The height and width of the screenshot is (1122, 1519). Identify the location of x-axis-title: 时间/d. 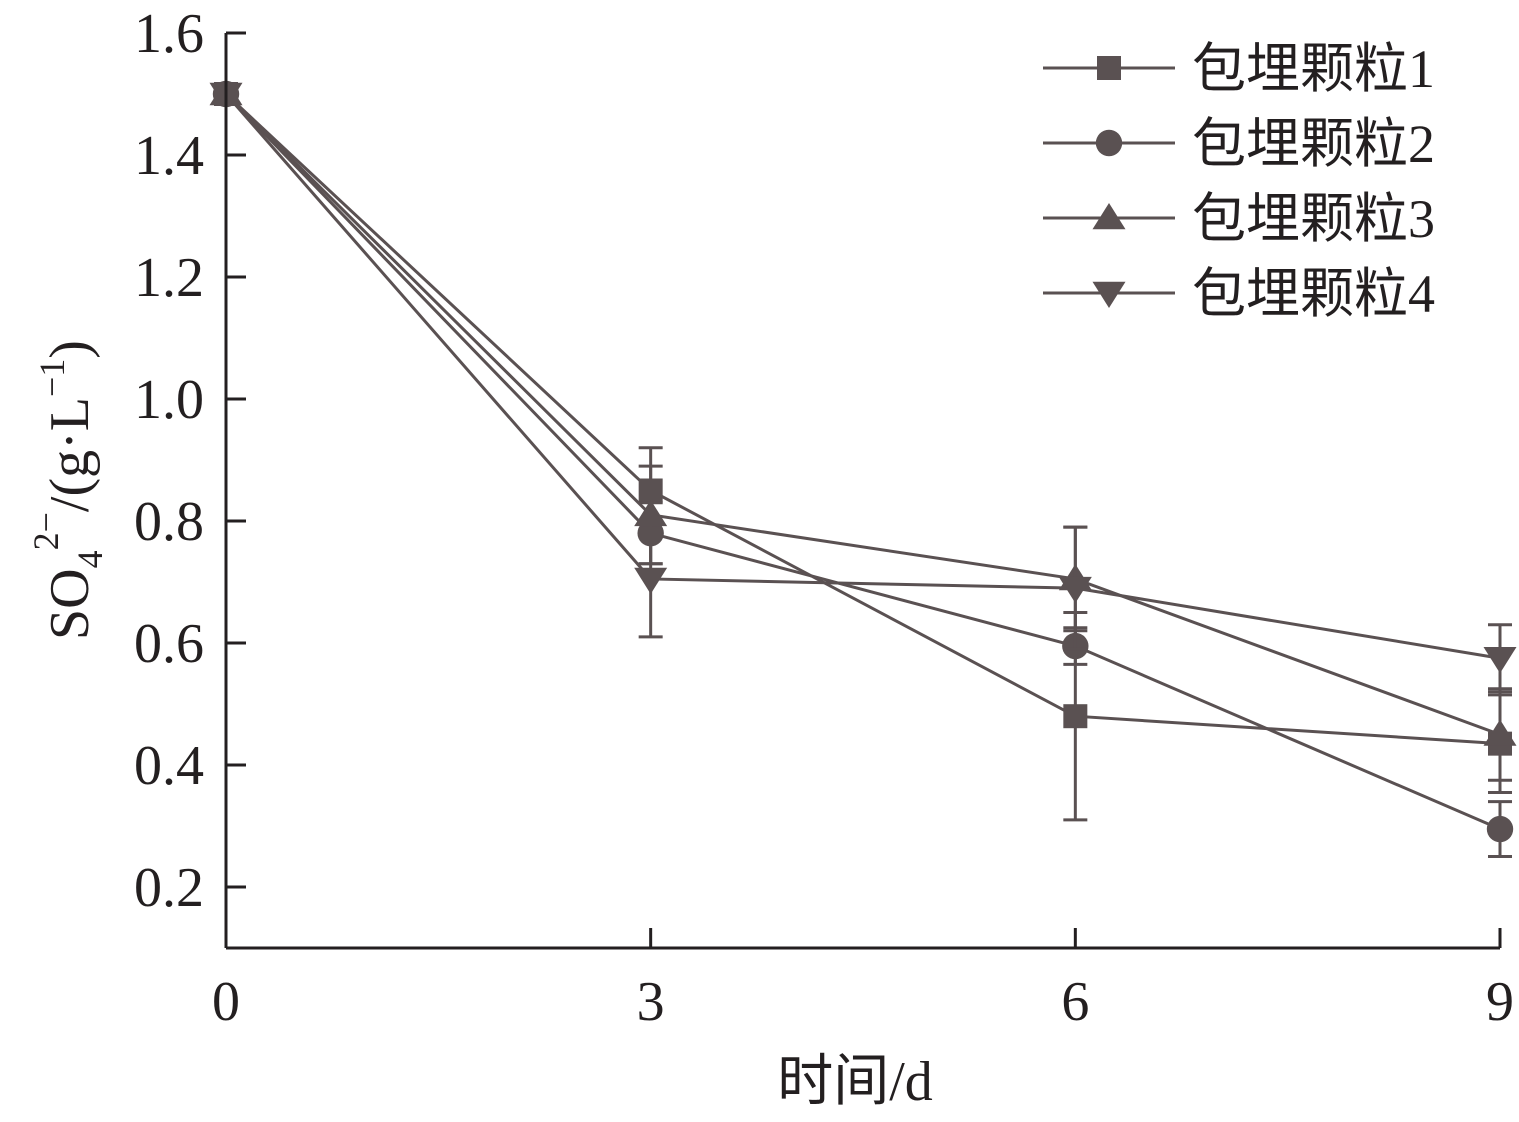
(855, 1082).